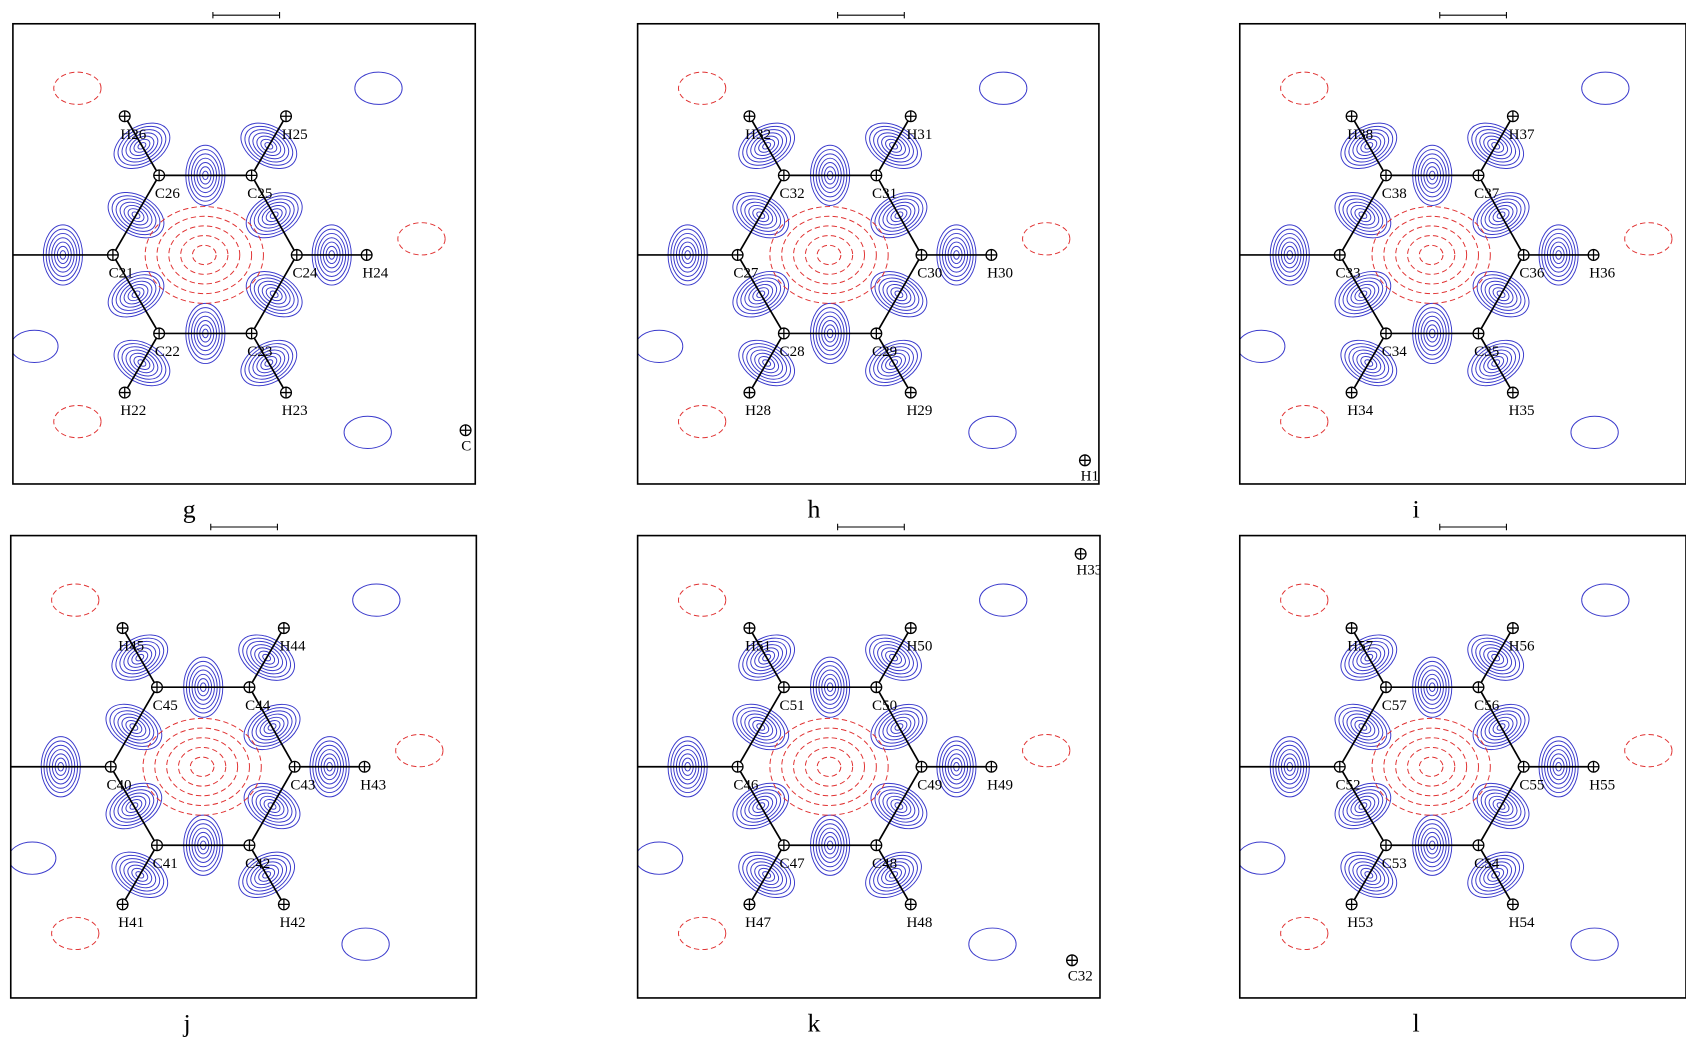 This screenshot has width=1686, height=1040. Describe the element at coordinates (884, 352) in the screenshot. I see `atom-label: C29` at that location.